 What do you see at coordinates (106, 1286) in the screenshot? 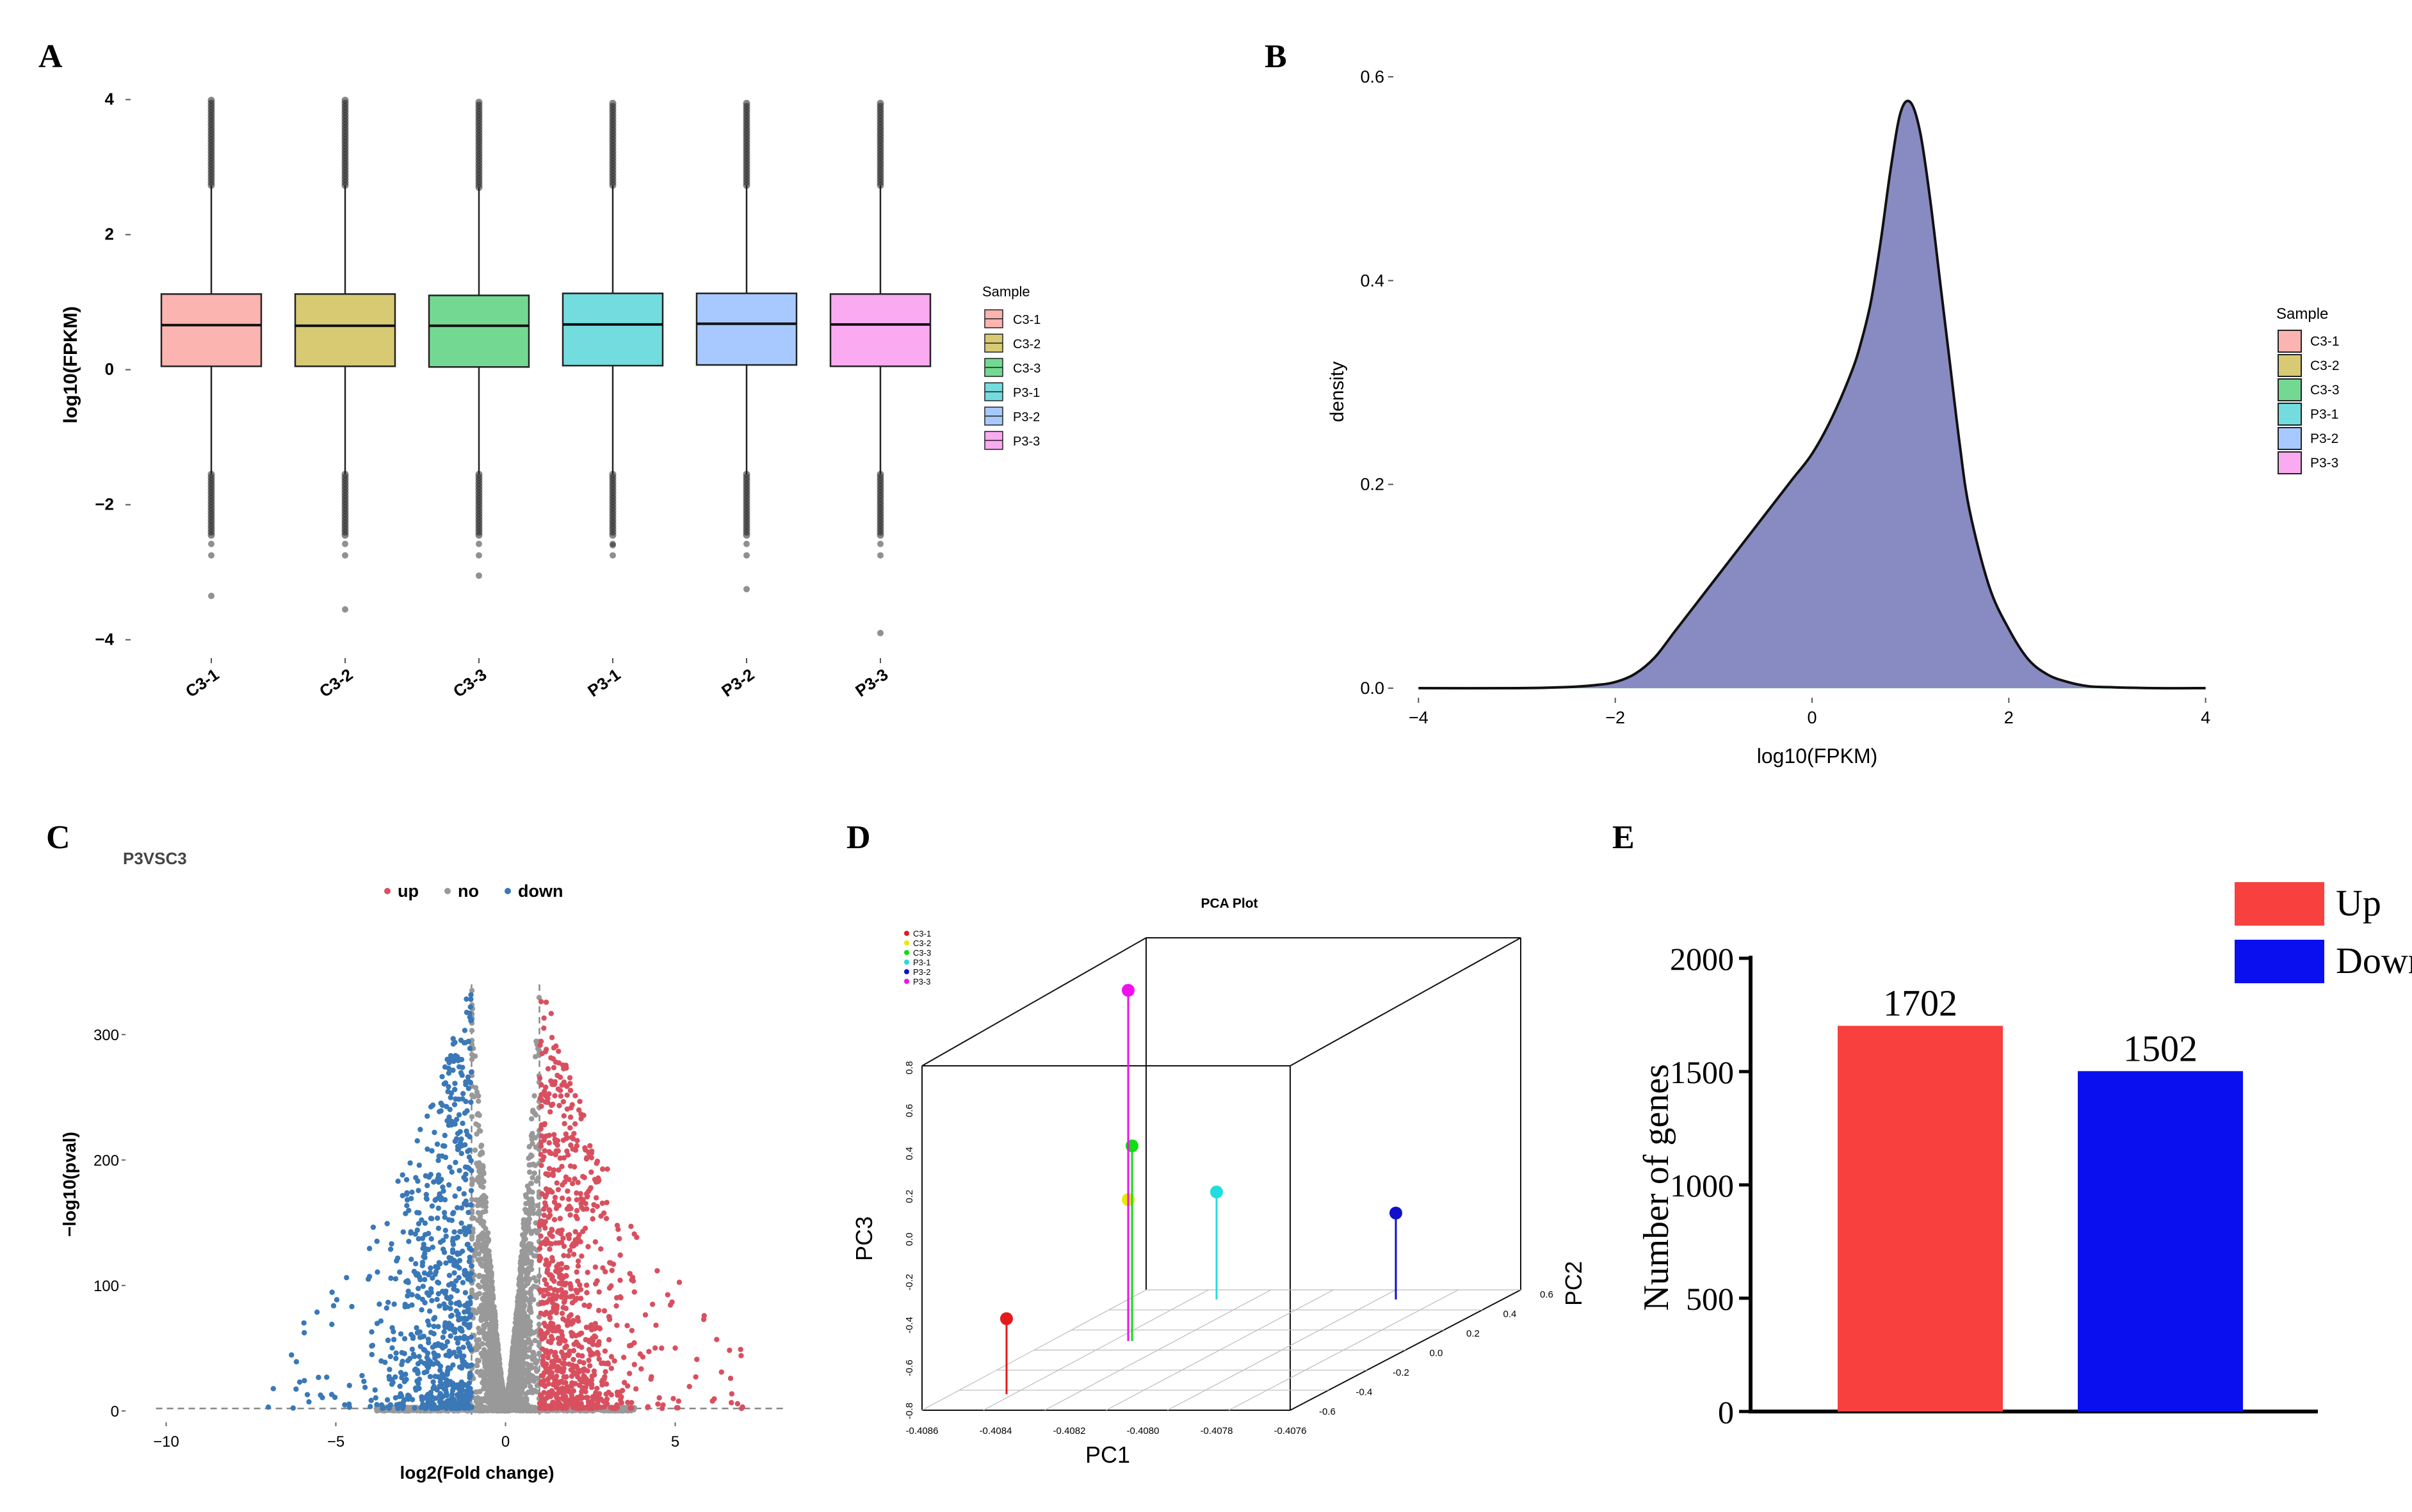
I see `panel-c-ytick-label: 100` at bounding box center [106, 1286].